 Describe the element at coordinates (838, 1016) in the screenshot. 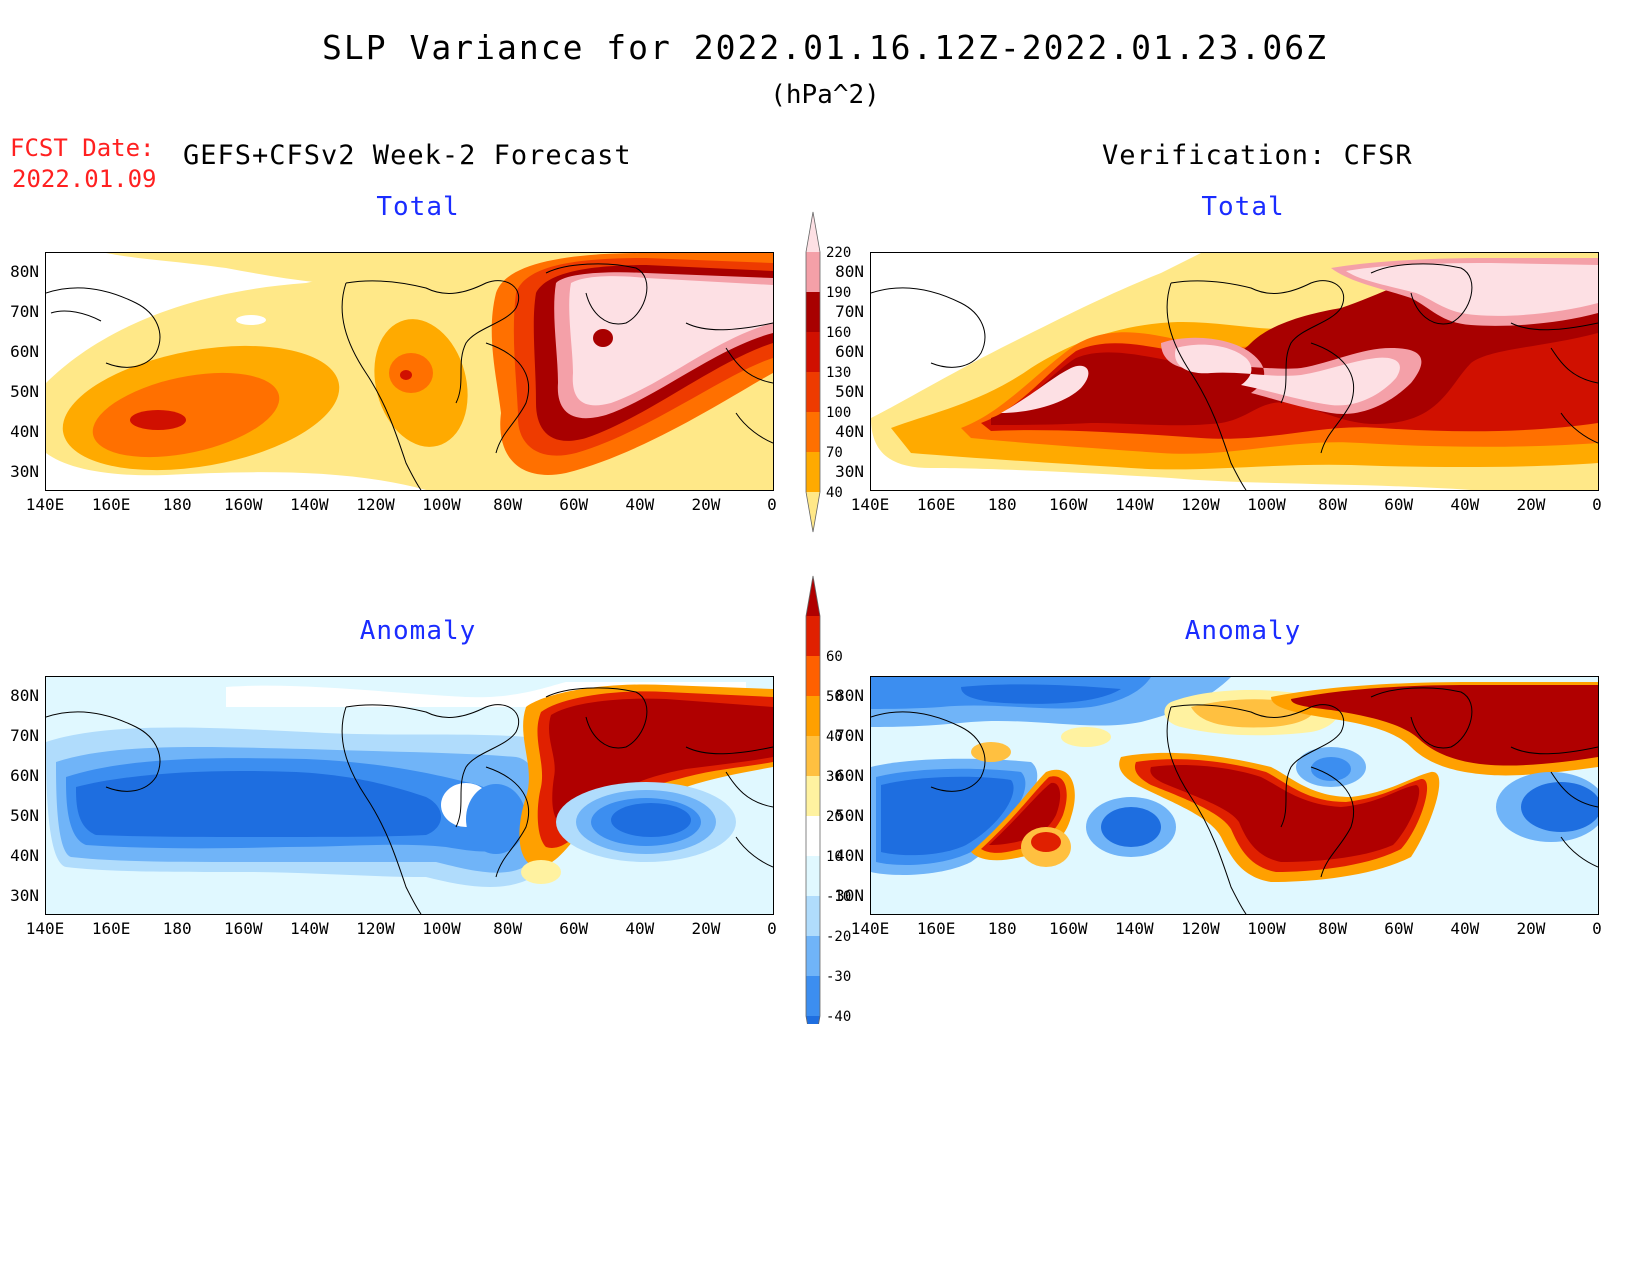

I see `colorbar-label: -40` at that location.